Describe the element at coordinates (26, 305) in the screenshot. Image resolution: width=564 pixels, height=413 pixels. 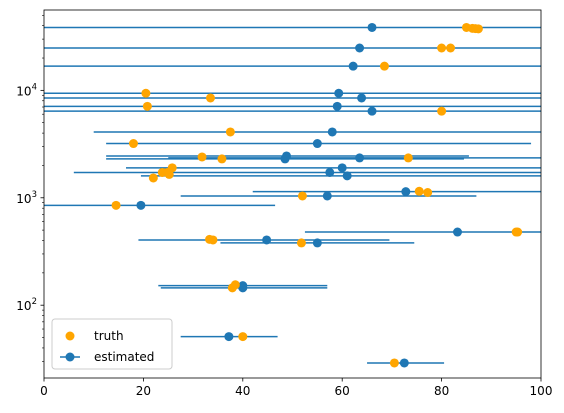
I see `y-tick-label: 10²` at that location.